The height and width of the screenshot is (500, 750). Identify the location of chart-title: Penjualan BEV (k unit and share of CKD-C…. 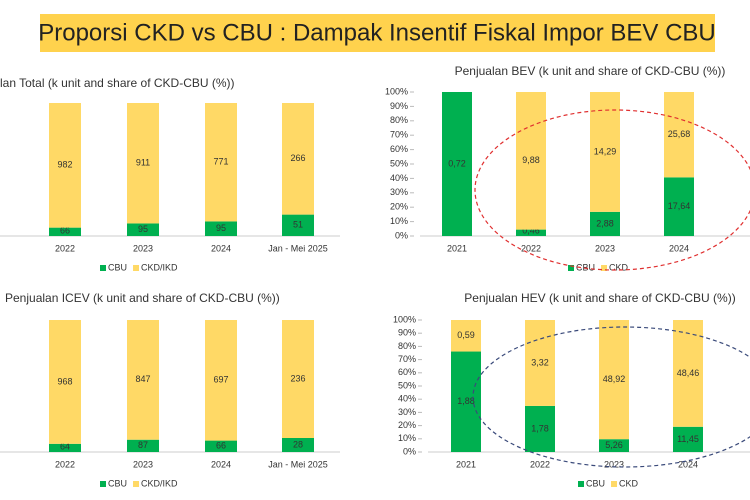
(590, 71).